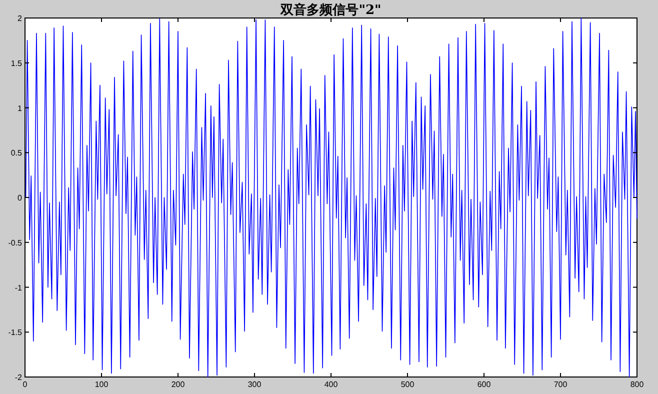 The width and height of the screenshot is (658, 394). What do you see at coordinates (407, 384) in the screenshot?
I see `x-tick-label: 500` at bounding box center [407, 384].